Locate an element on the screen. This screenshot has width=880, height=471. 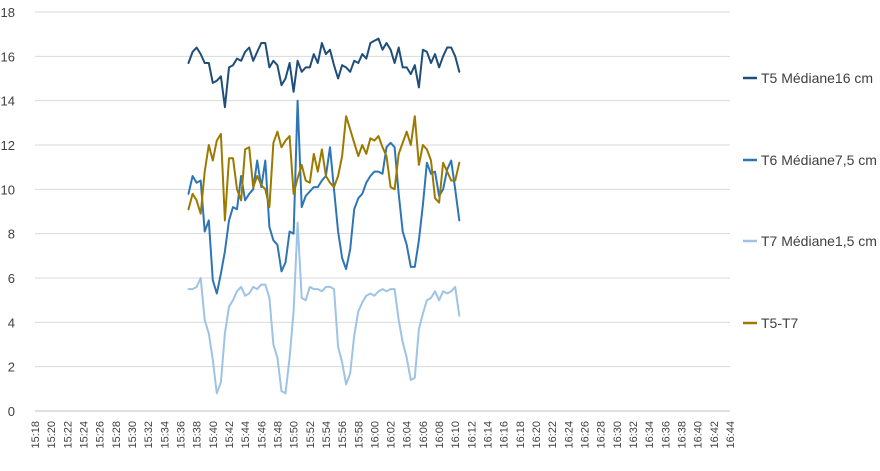
legend-label: T6 Médiane7,5 cm is located at coordinates (819, 160).